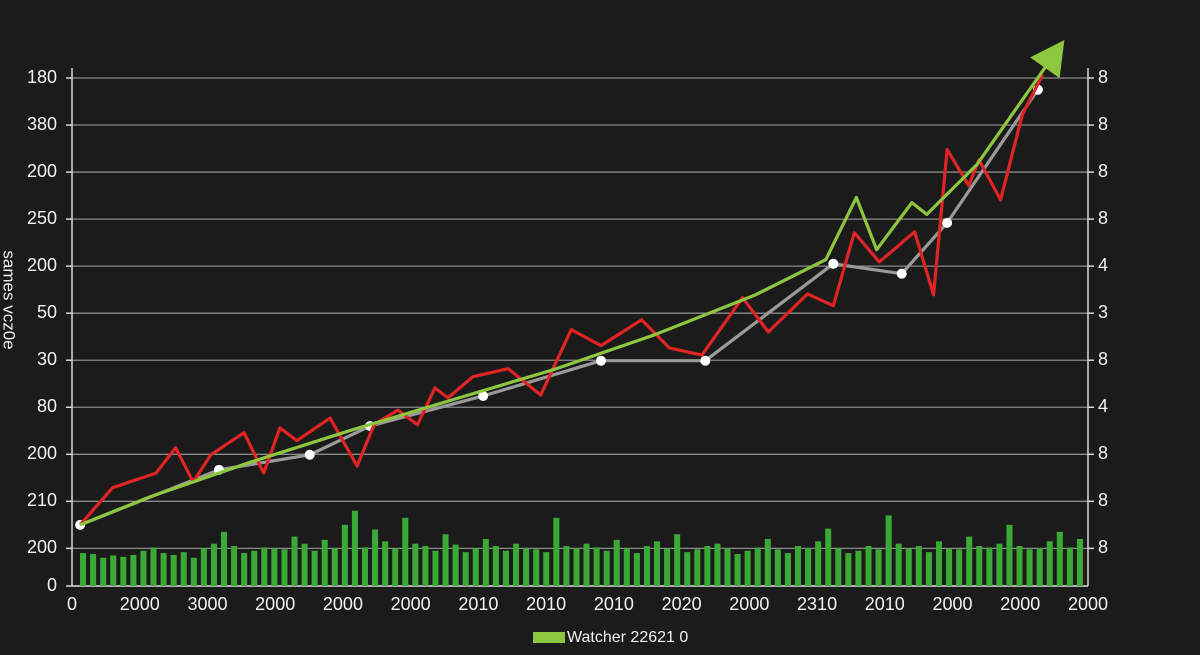 The height and width of the screenshot is (655, 1200). I want to click on y-tick-label: 180, so click(42, 77).